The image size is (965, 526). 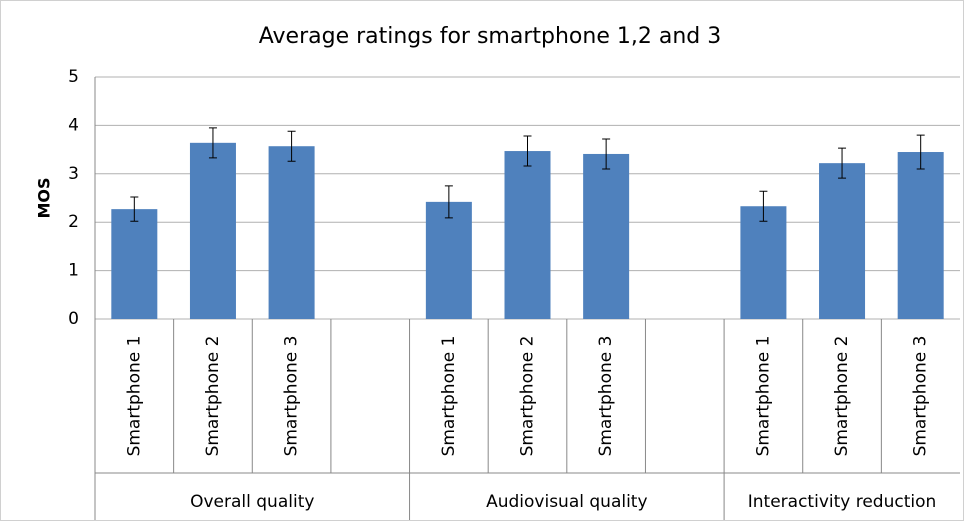 I want to click on y-tick-label: 0, so click(x=73, y=319).